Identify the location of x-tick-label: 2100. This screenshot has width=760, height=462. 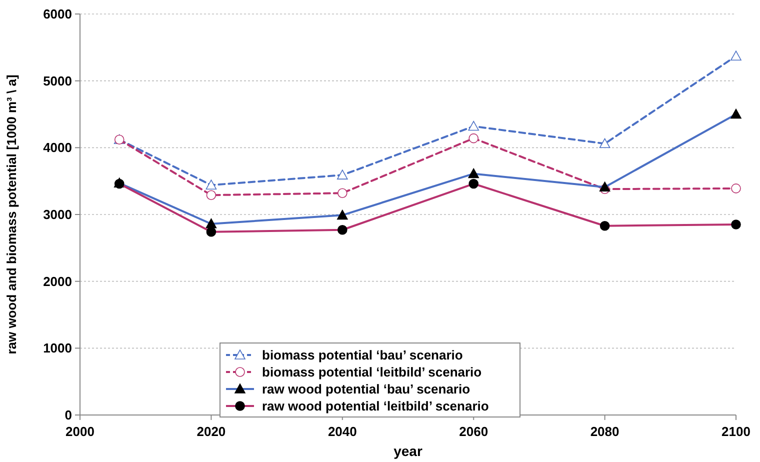
(736, 431).